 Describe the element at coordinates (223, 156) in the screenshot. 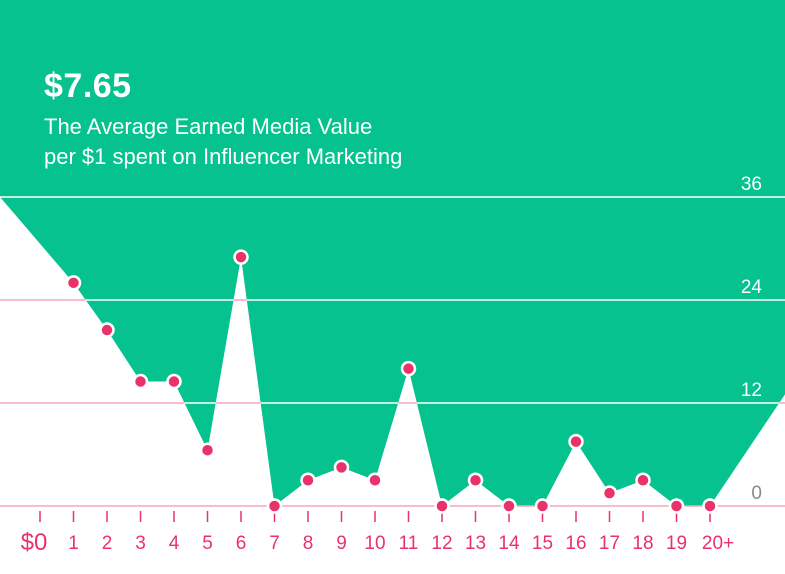

I see `subtitle-line-2: per $1 spent on Influencer Marketing` at that location.